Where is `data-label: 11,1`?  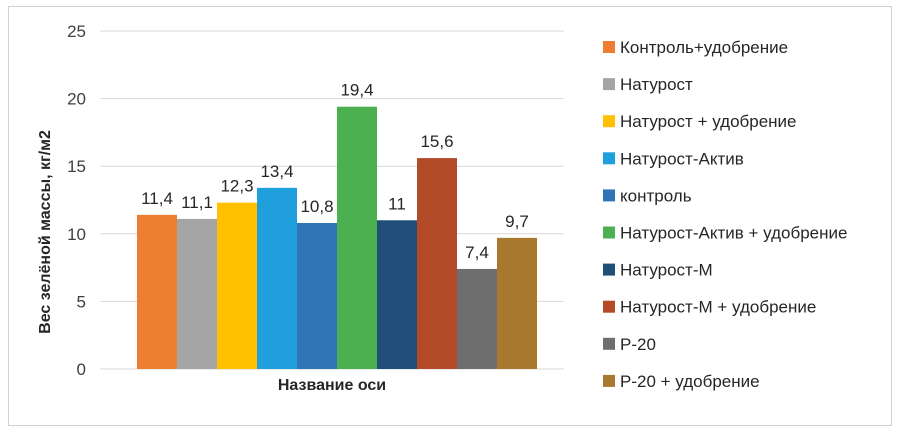
data-label: 11,1 is located at coordinates (197, 202).